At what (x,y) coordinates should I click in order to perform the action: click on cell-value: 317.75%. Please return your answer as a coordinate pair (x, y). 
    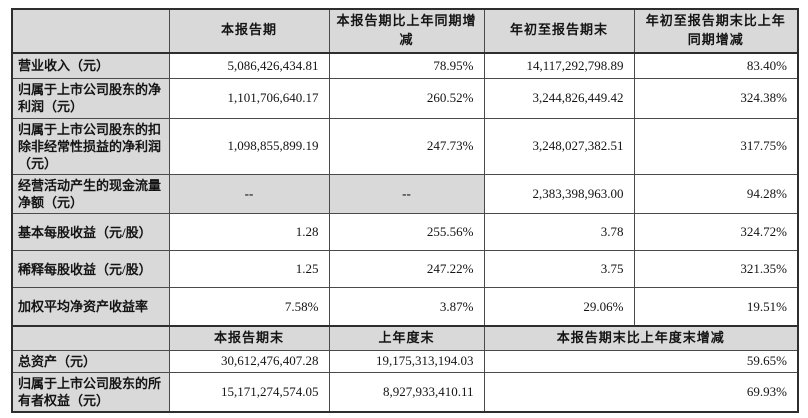
    Looking at the image, I should click on (716, 146).